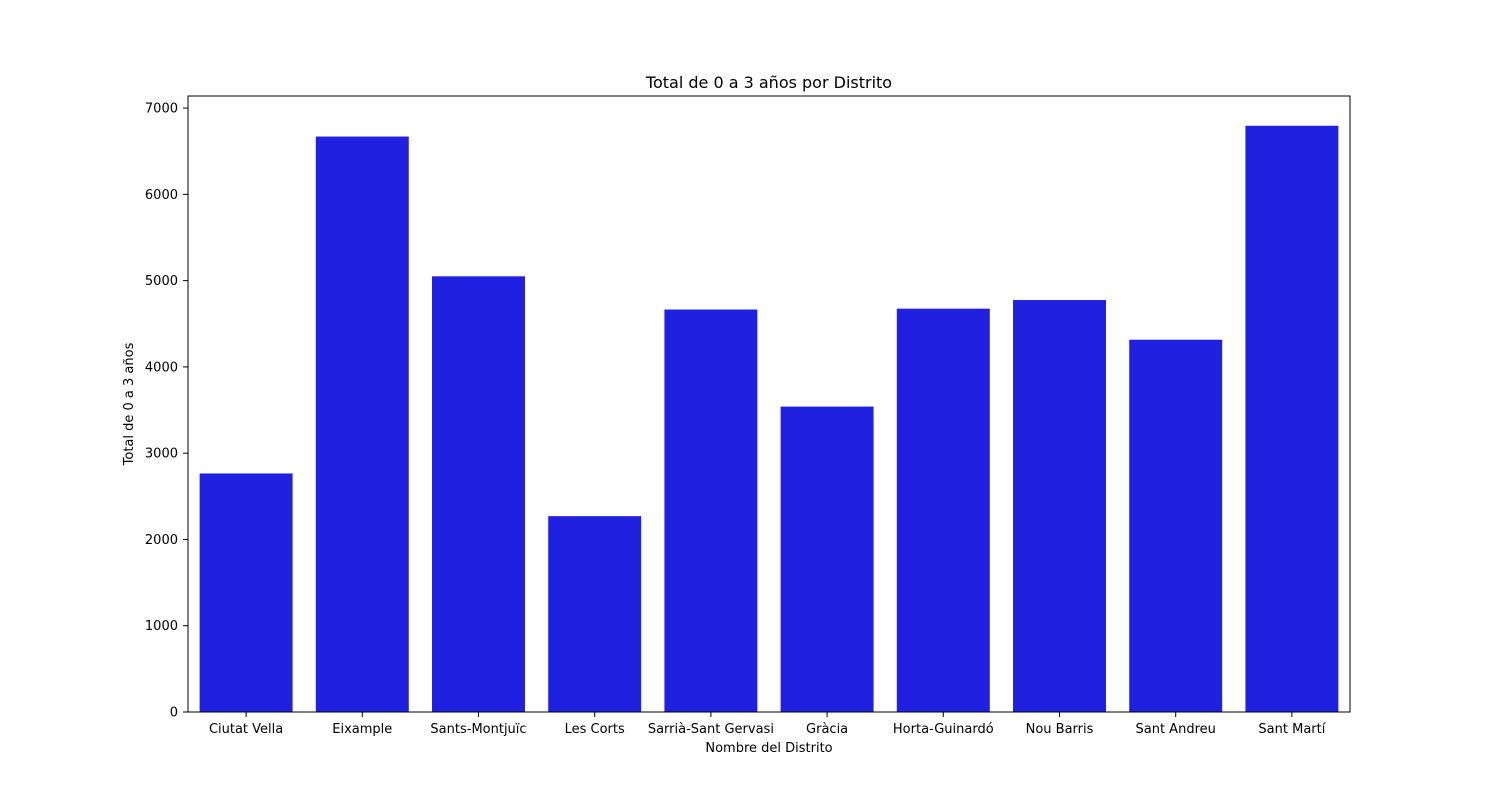  What do you see at coordinates (246, 729) in the screenshot?
I see `x-tick-label: Ciutat Vella` at bounding box center [246, 729].